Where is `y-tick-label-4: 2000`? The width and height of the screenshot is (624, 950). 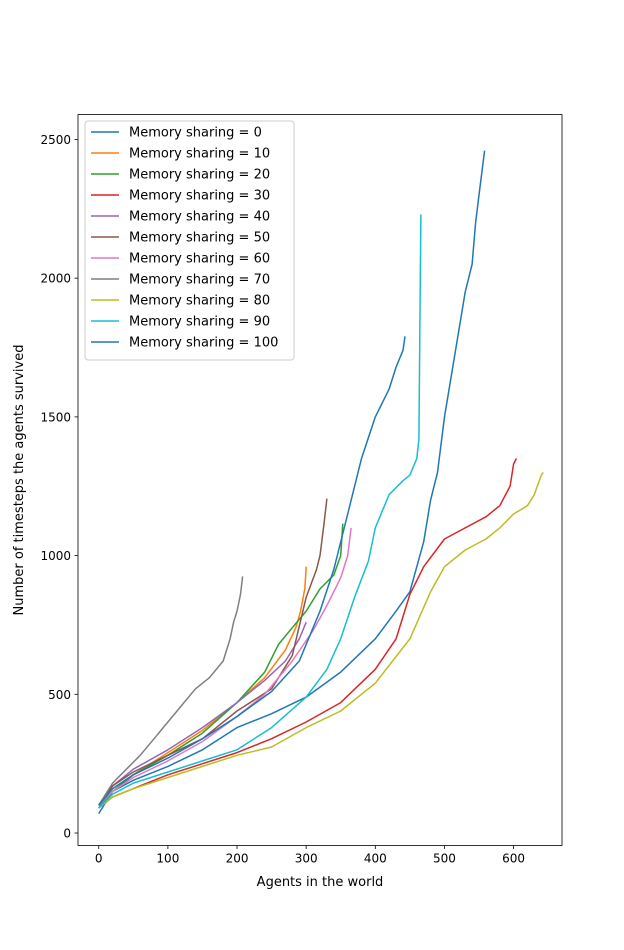
y-tick-label-4: 2000 is located at coordinates (55, 279).